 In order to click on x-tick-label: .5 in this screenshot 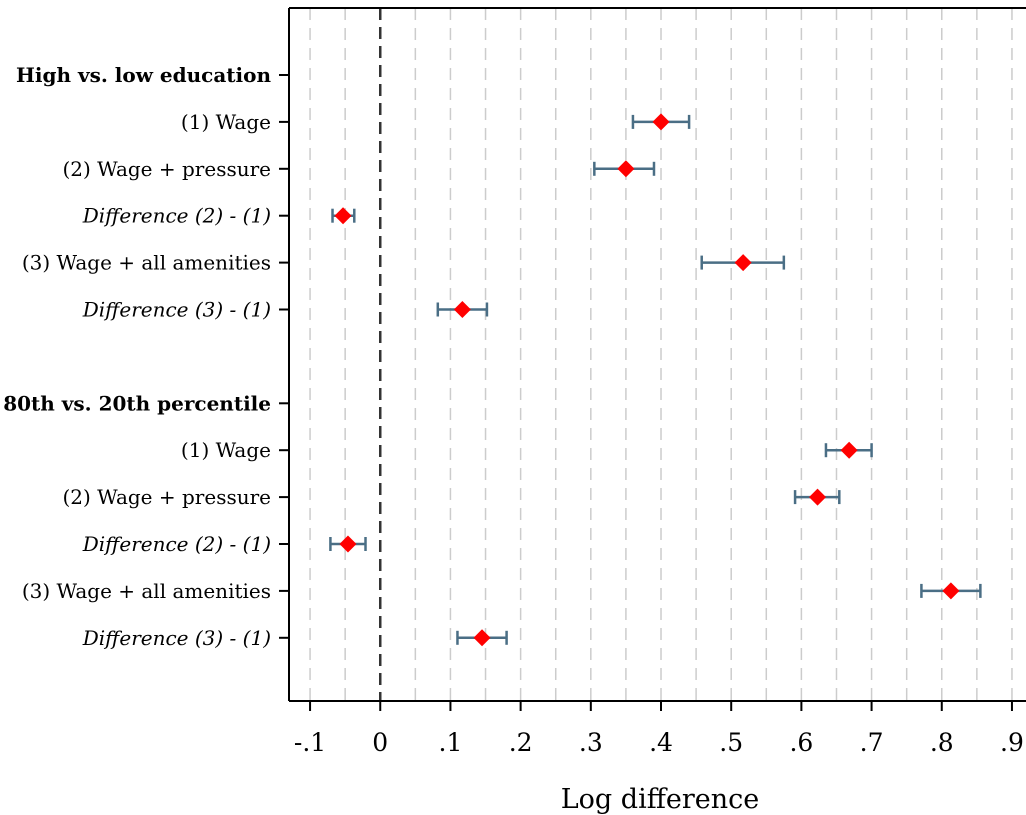, I will do `click(731, 742)`.